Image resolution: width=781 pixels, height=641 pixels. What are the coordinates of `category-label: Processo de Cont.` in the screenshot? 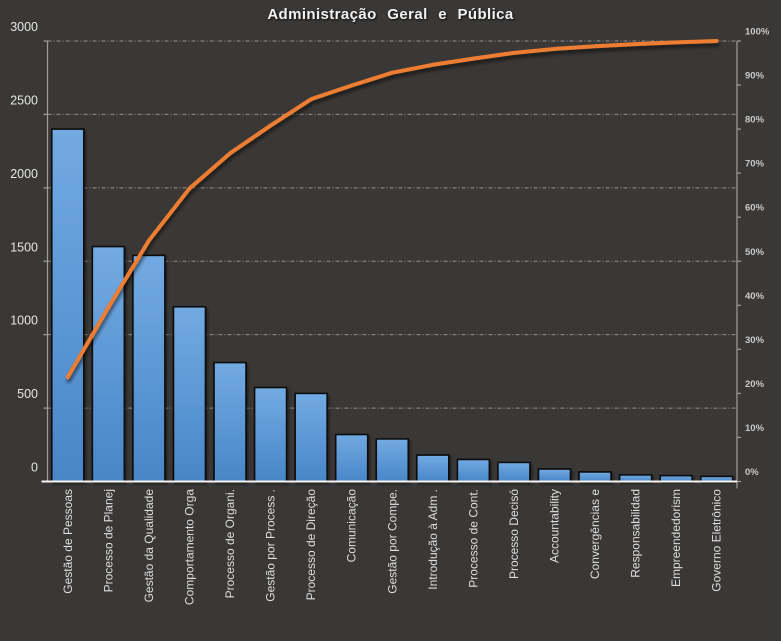 It's located at (473, 538).